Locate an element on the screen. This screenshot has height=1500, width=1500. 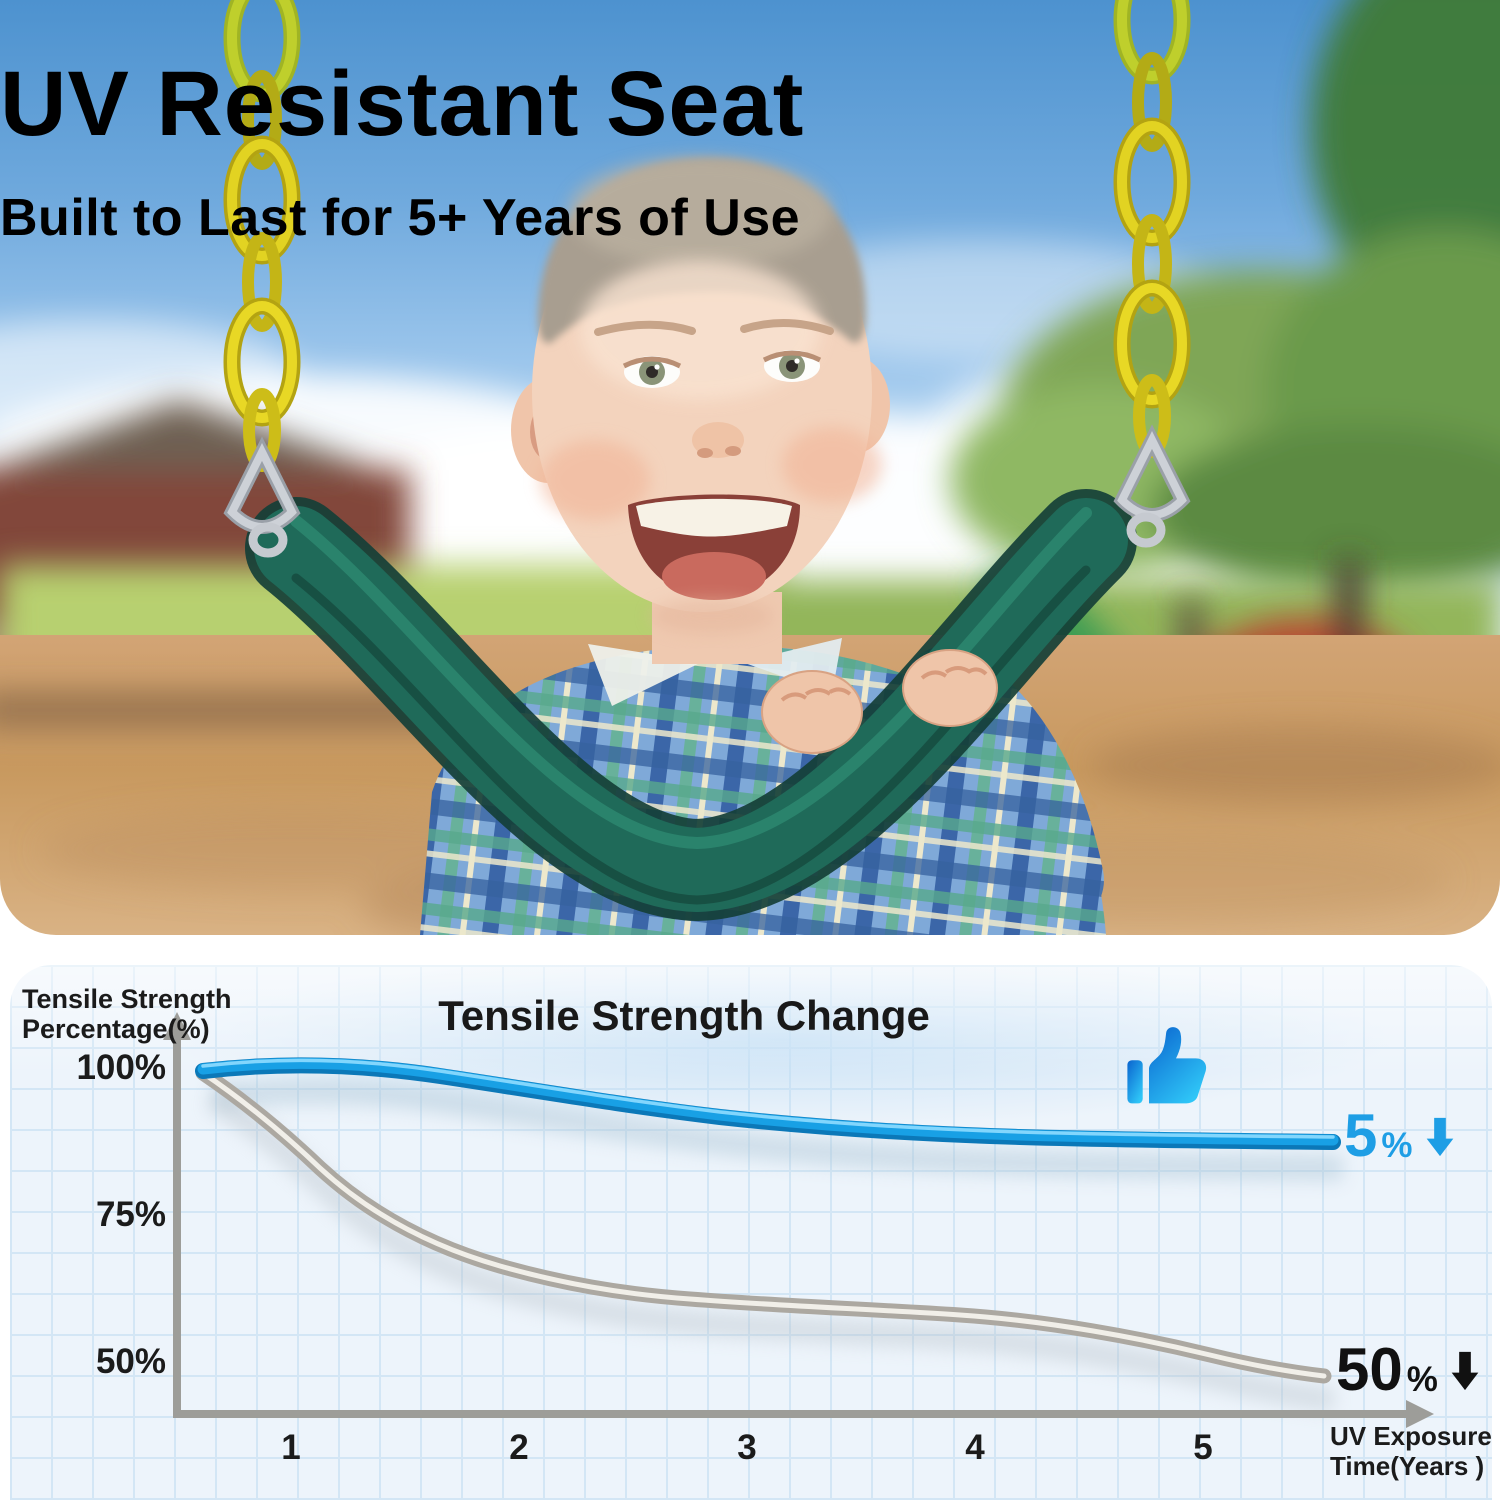
boy-left-cheek is located at coordinates (595, 480).